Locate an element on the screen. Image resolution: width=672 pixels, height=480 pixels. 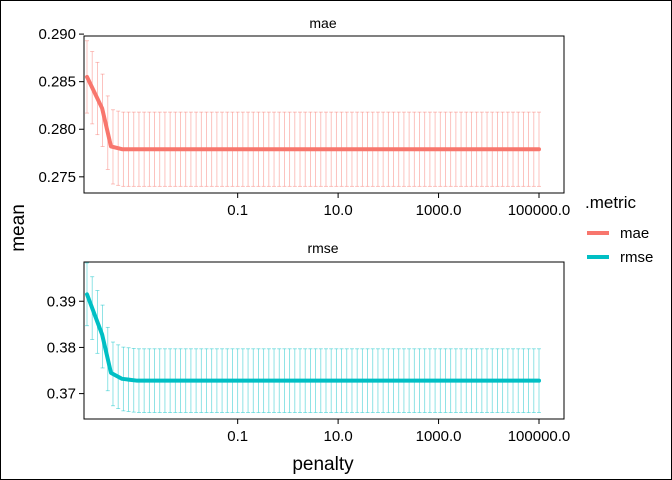
legend-label-mae: mae is located at coordinates (634, 233).